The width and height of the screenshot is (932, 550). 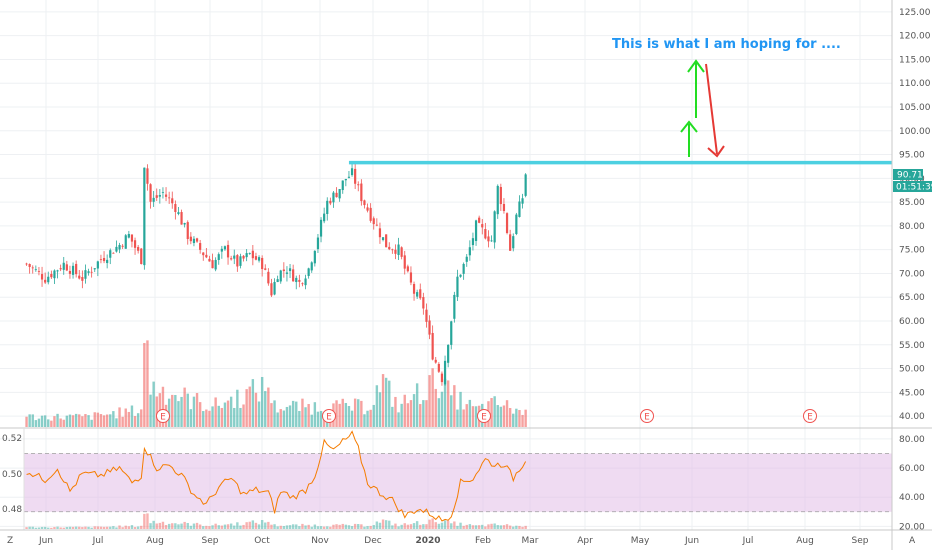 I want to click on arrow-up-small, so click(x=689, y=138).